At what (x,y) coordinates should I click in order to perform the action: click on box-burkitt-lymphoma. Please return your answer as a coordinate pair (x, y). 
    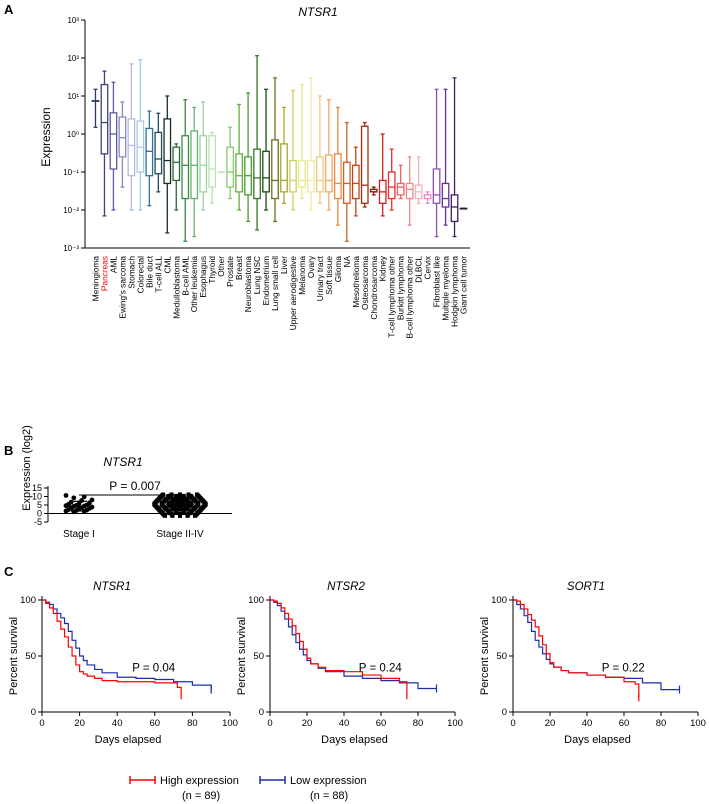
    Looking at the image, I should click on (400, 182).